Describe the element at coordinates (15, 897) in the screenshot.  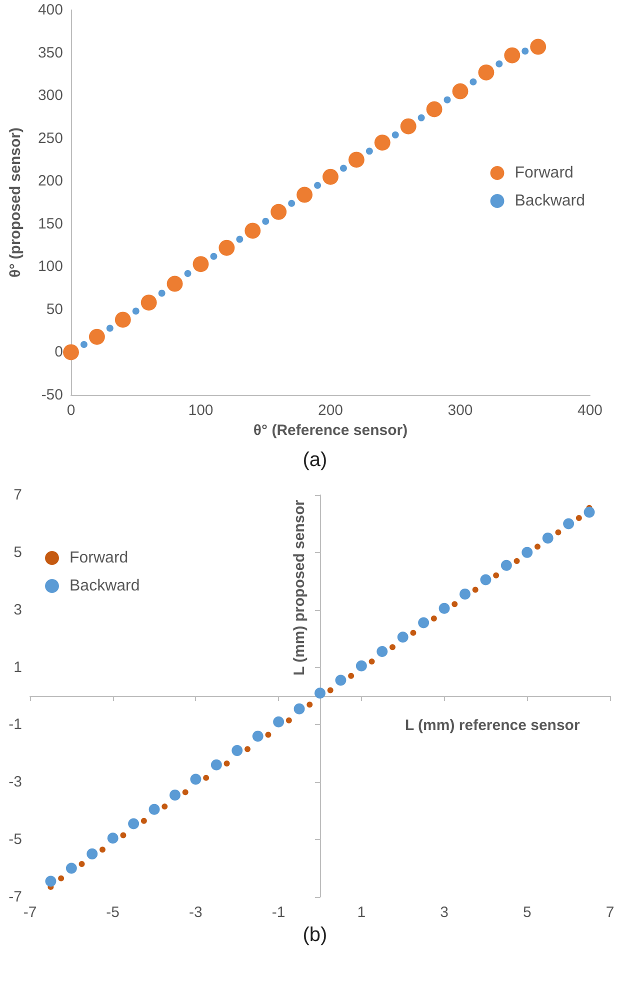
I see `y-tick-label: -7` at that location.